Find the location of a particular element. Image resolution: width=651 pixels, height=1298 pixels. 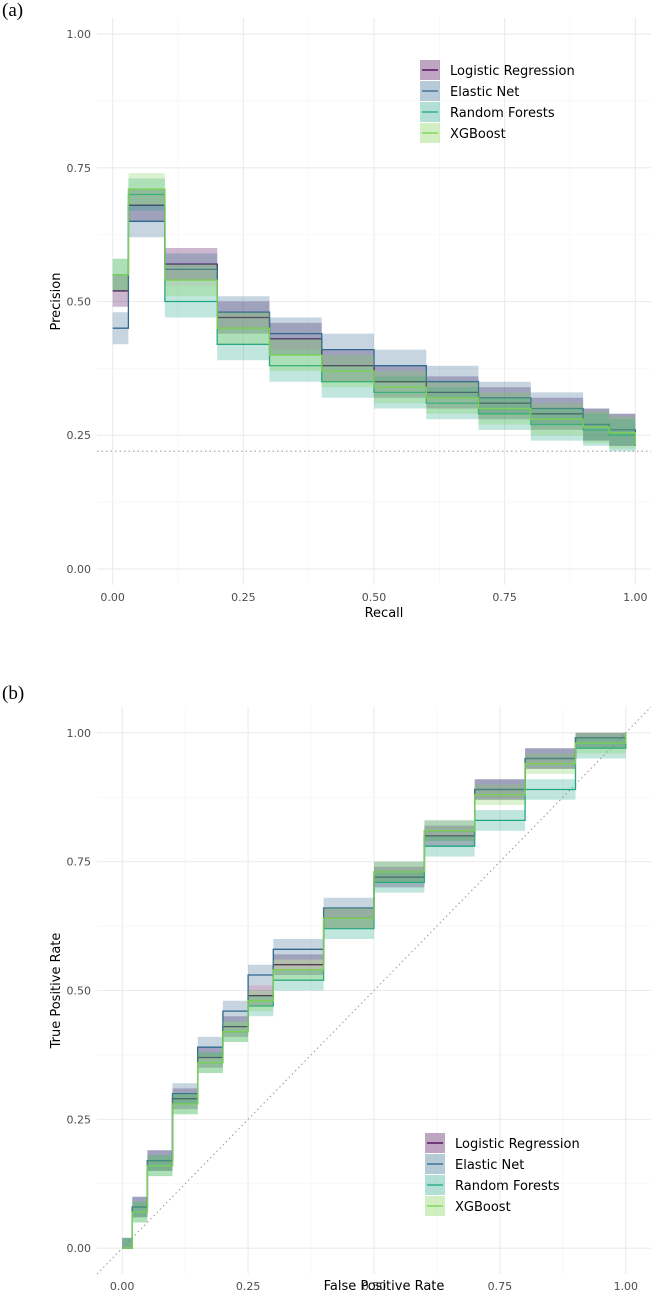

x-axis-title: False Positive Rate is located at coordinates (384, 1286).